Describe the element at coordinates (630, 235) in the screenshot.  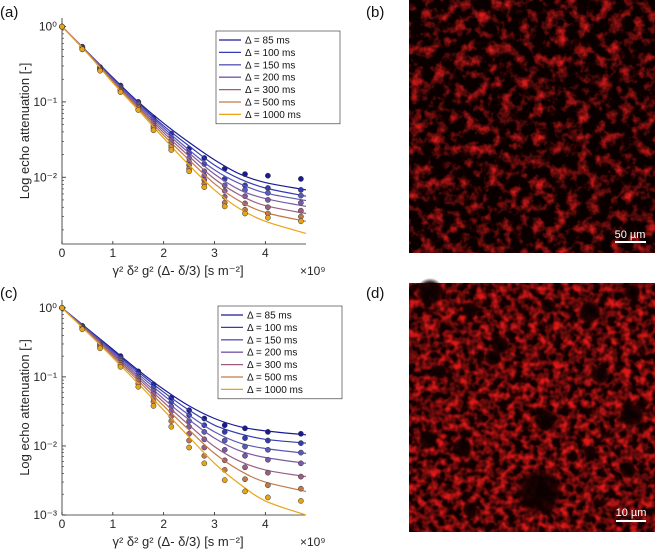
I see `scale-bar-b-label: 50 µm` at that location.